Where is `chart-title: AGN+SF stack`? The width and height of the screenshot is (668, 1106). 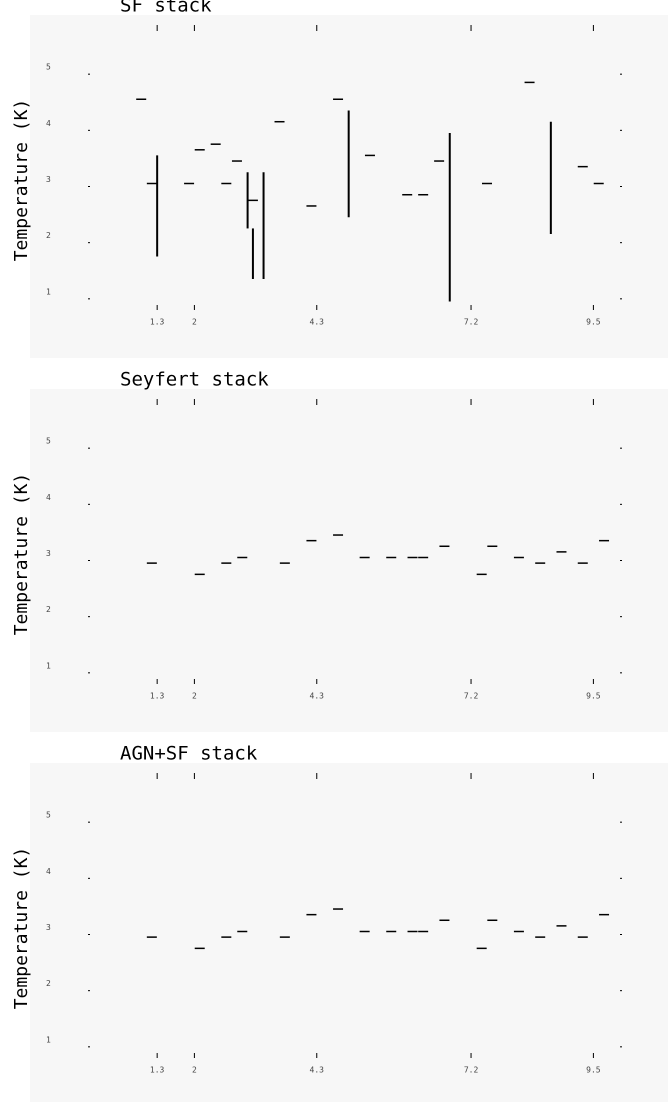
chart-title: AGN+SF stack is located at coordinates (189, 754).